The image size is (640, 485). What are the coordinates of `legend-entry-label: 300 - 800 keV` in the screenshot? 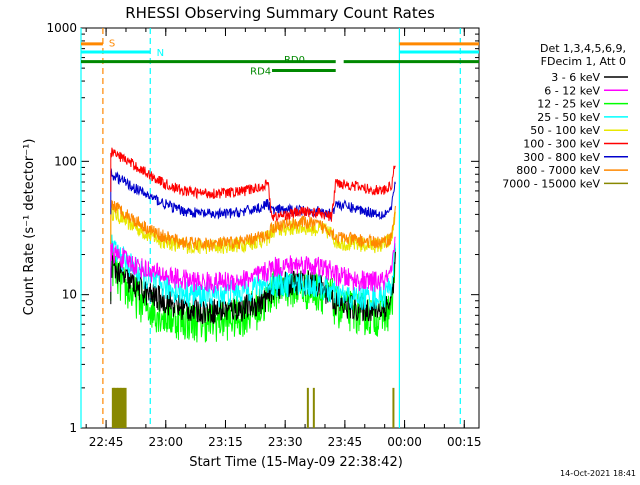 It's located at (561, 157).